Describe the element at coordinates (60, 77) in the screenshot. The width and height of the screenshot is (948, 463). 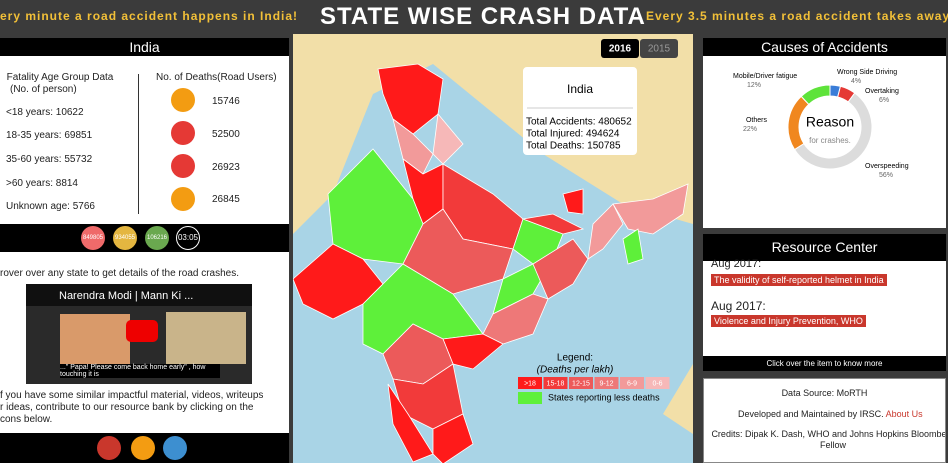
I see `age-heading: Fatality Age Group Data` at that location.